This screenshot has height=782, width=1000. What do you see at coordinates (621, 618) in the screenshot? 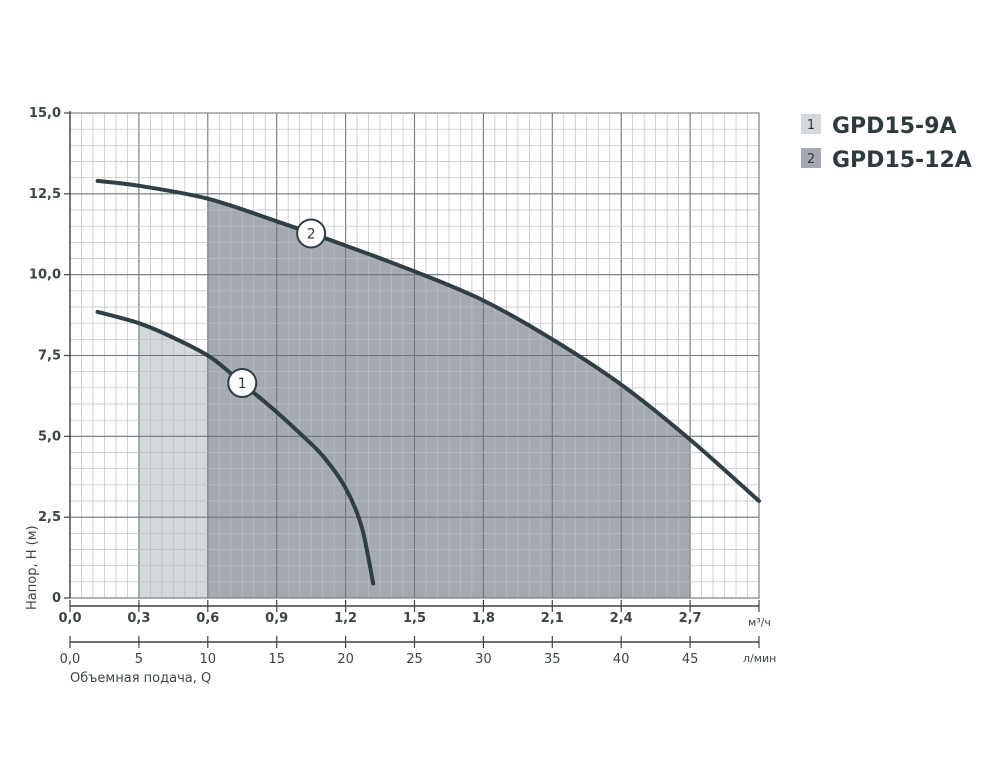
I see `x-top-tick-label: 2,4` at bounding box center [621, 618].